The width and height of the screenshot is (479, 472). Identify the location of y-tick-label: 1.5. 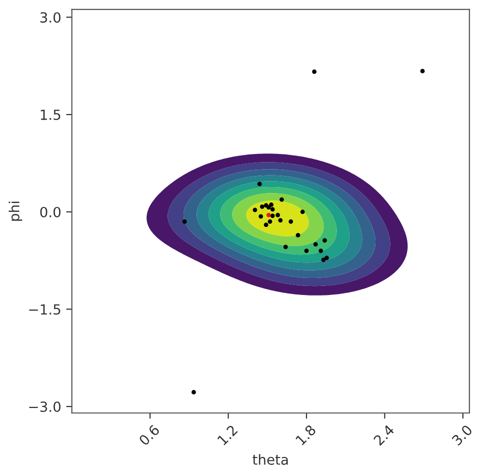
(50, 115).